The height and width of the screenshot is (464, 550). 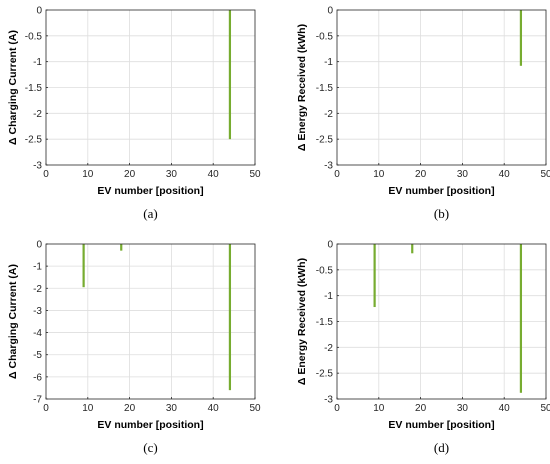 What do you see at coordinates (150, 213) in the screenshot?
I see `panel-label: (a)` at bounding box center [150, 213].